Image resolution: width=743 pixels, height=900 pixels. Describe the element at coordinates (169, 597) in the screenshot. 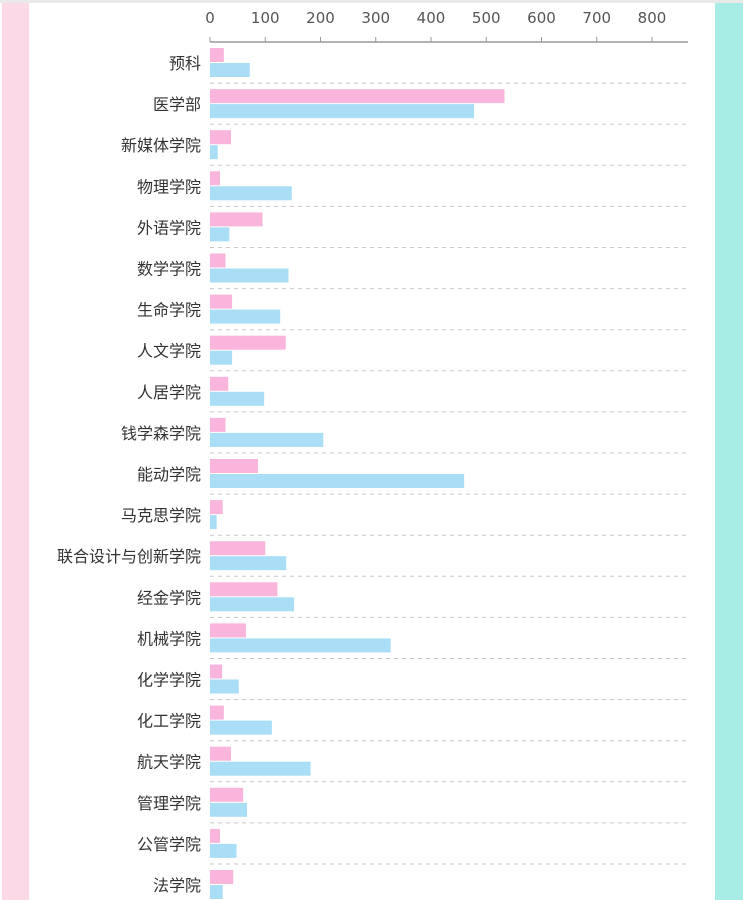

I see `category-label: 经金学院` at that location.